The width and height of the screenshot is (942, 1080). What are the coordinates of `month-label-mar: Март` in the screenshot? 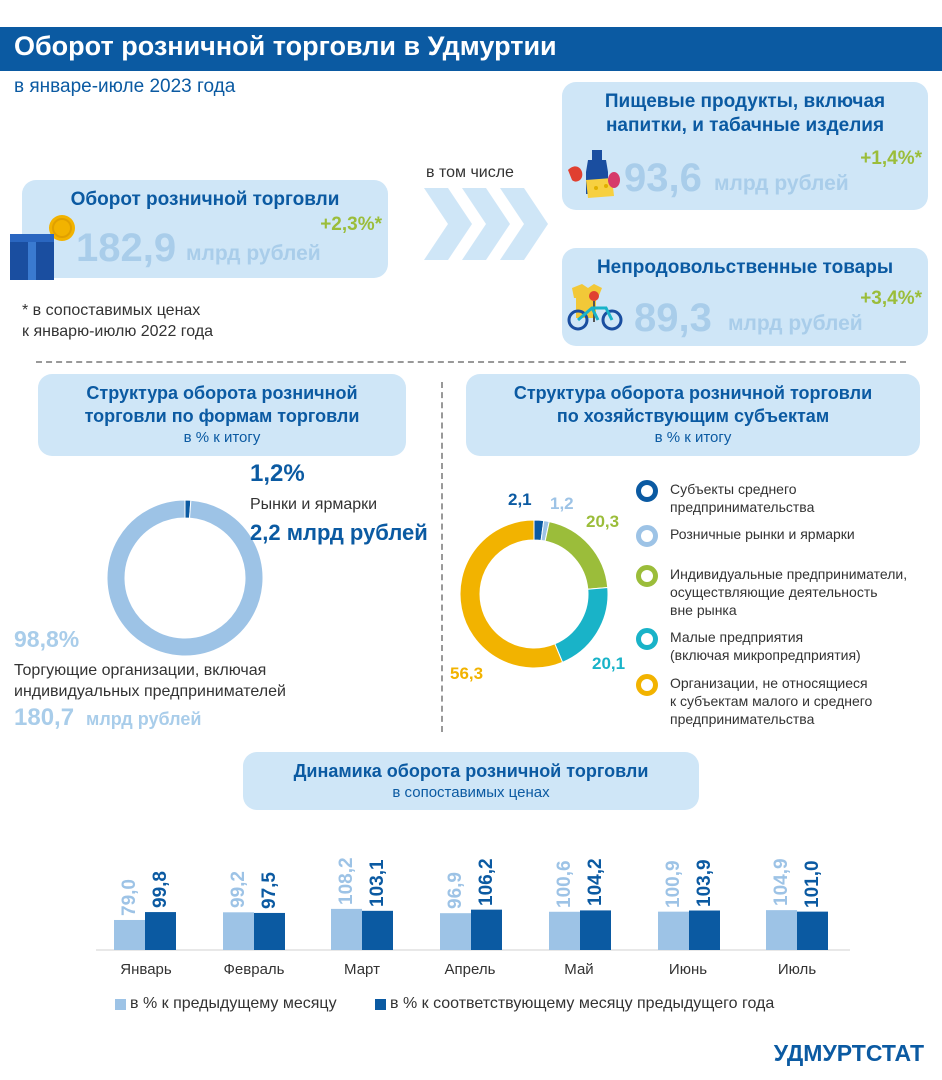 It's located at (362, 969).